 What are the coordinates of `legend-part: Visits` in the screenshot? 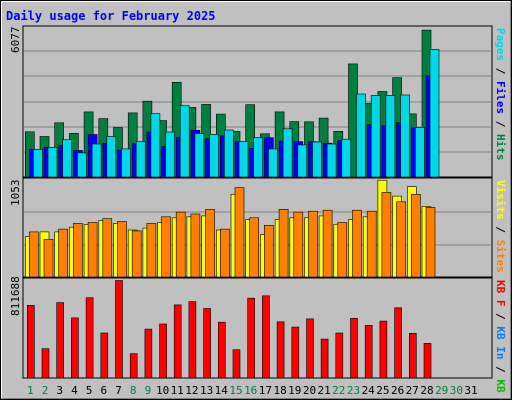 It's located at (500, 200).